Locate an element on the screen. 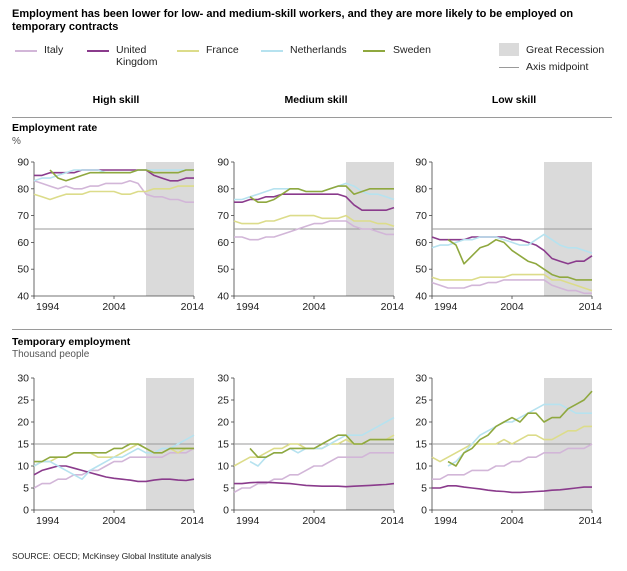 Image resolution: width=627 pixels, height=571 pixels. section-unit-employment-rate: % is located at coordinates (16, 141).